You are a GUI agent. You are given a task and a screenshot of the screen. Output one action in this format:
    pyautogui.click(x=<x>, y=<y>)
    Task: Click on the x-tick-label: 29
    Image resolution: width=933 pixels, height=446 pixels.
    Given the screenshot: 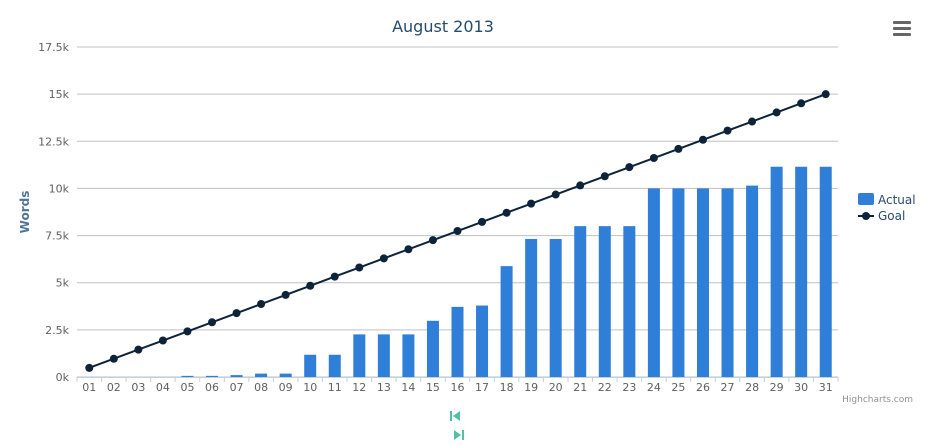 What is the action you would take?
    pyautogui.click(x=777, y=387)
    